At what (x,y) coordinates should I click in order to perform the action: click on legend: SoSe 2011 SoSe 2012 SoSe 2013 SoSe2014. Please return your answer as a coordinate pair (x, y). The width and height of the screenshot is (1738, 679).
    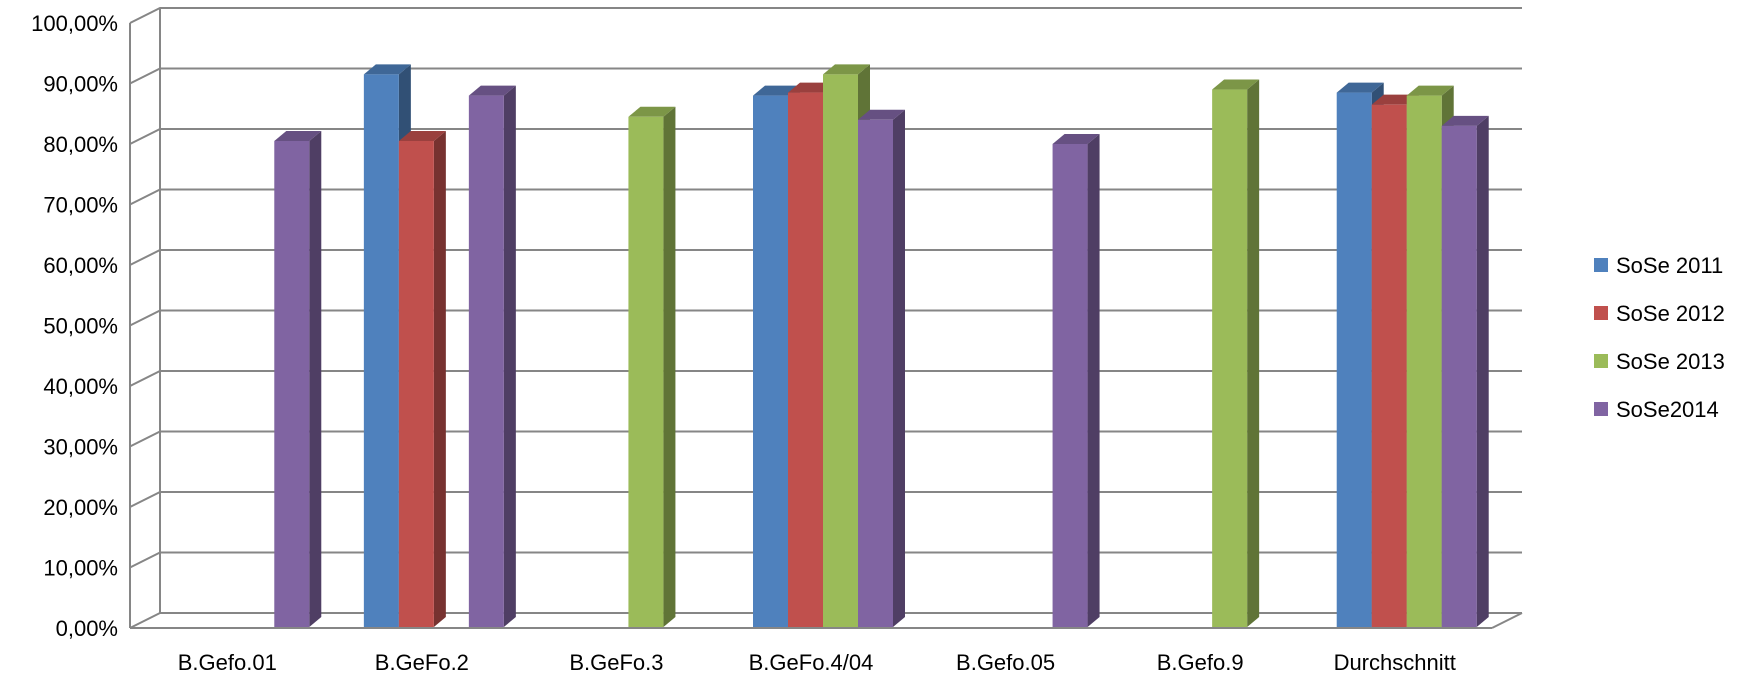
    Looking at the image, I should click on (1659, 337).